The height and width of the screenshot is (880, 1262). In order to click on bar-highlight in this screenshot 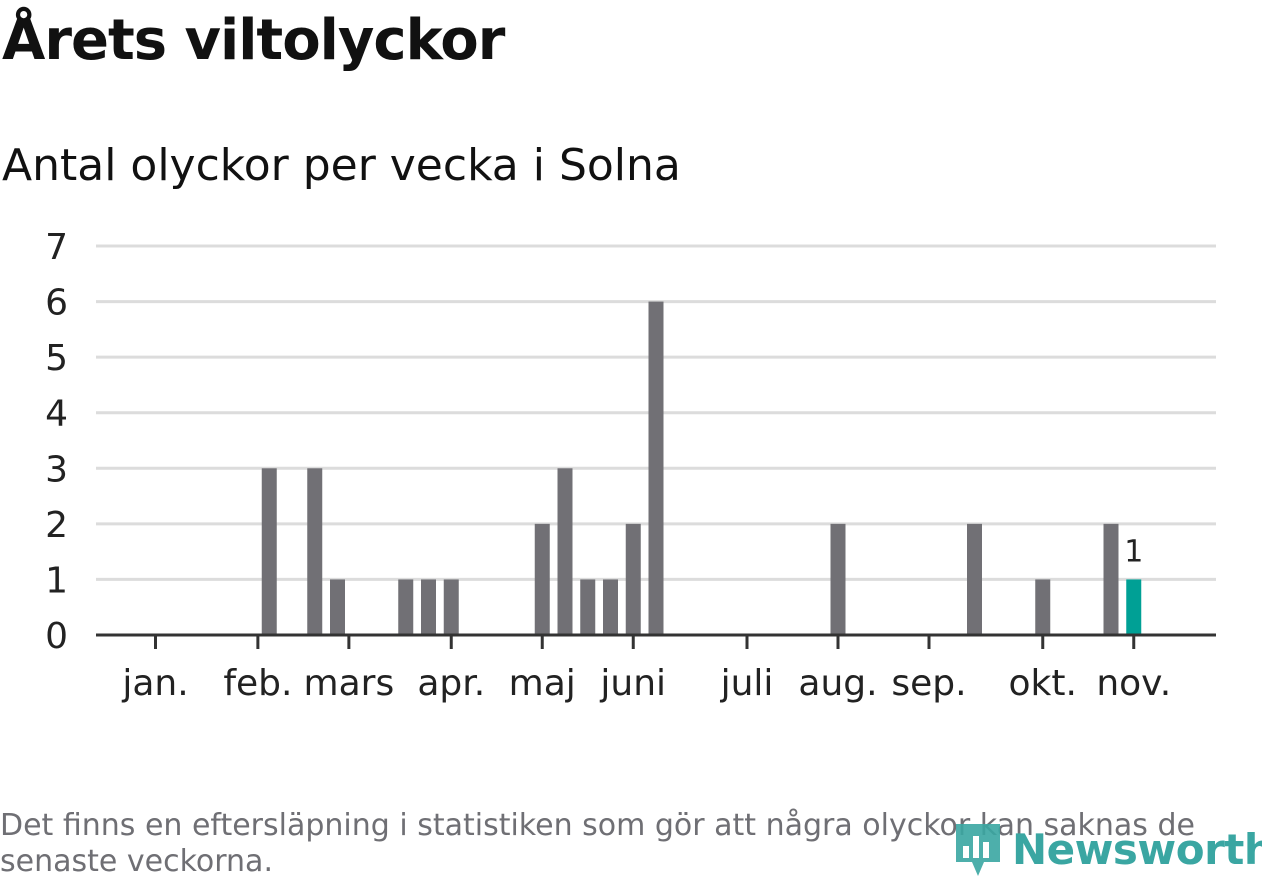, I will do `click(1134, 607)`.